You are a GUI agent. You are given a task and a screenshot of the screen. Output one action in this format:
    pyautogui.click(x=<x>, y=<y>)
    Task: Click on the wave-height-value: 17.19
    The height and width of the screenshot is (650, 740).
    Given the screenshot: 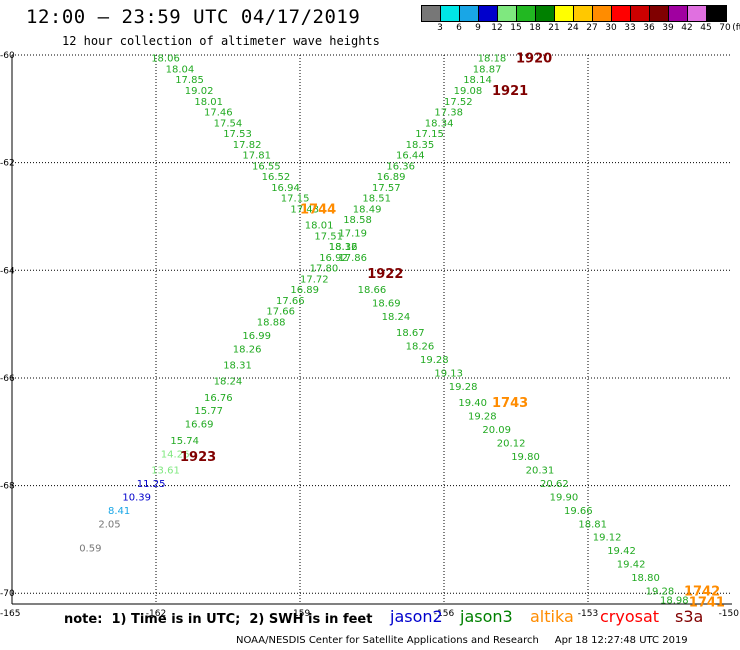 What is the action you would take?
    pyautogui.click(x=352, y=234)
    